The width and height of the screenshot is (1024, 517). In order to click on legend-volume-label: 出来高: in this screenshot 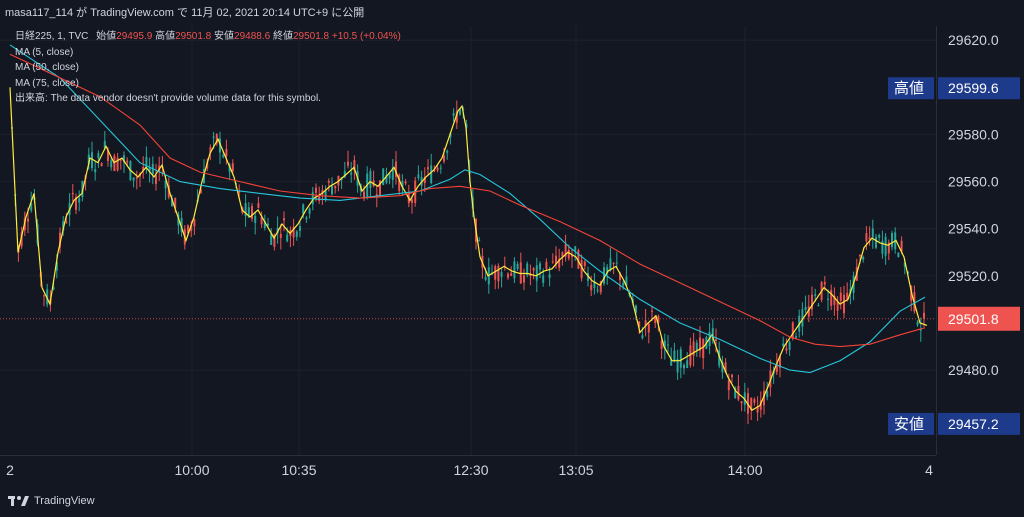, I will do `click(31, 98)`.